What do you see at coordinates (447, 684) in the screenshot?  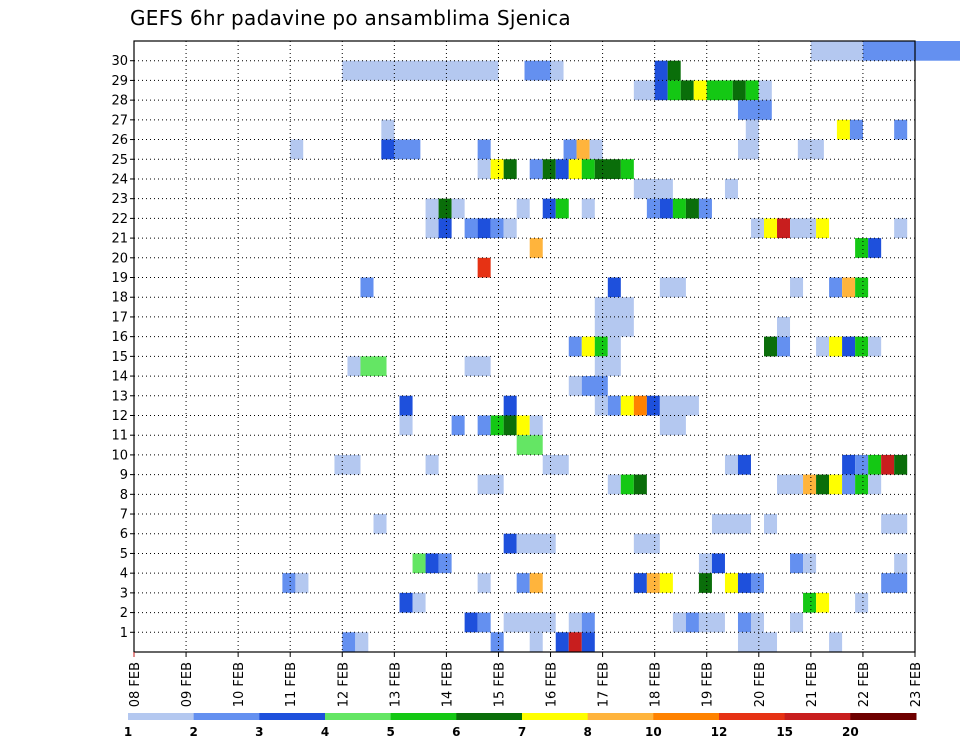 I see `x-tick-label: 14 FEB` at bounding box center [447, 684].